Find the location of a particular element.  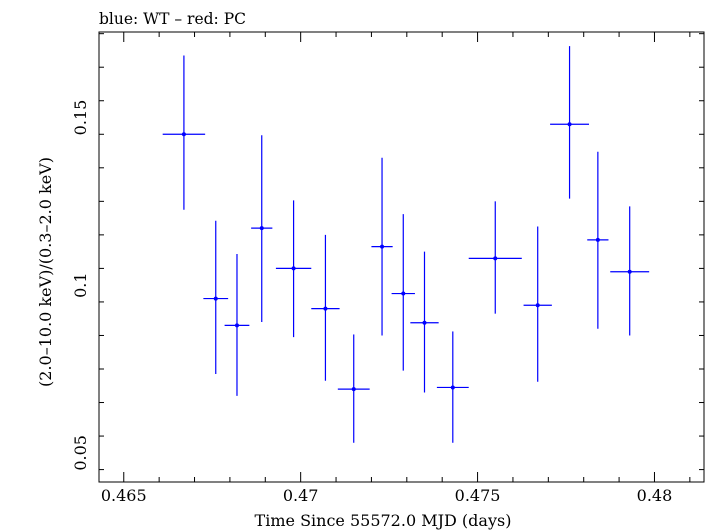

y-axis-label: (2.0–10.0 keV)/(0.3–2.0 keV) is located at coordinates (45, 272).